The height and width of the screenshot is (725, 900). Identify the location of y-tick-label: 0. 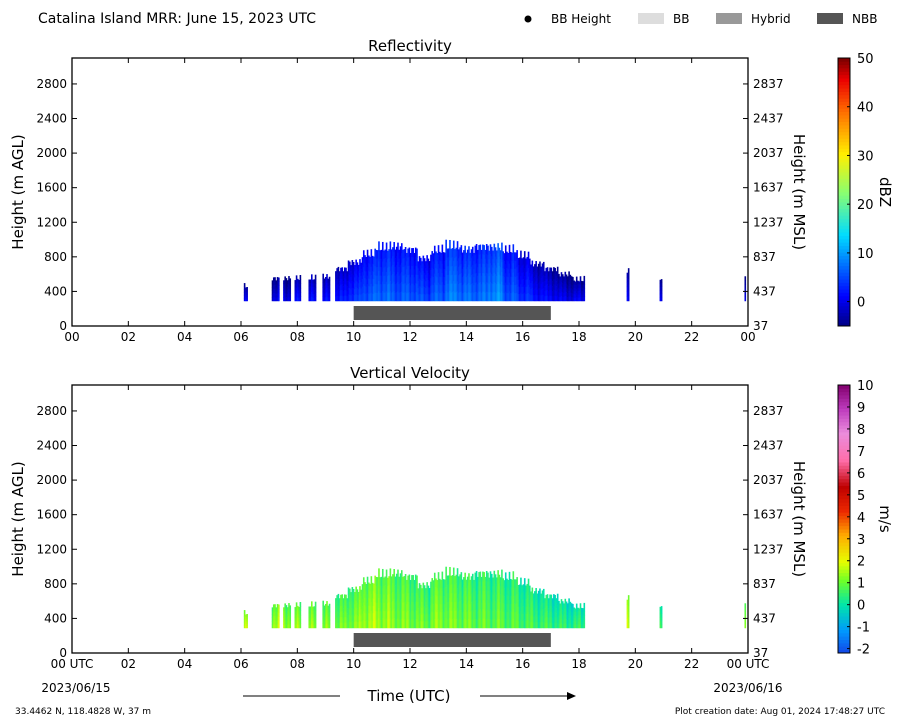
(63, 653).